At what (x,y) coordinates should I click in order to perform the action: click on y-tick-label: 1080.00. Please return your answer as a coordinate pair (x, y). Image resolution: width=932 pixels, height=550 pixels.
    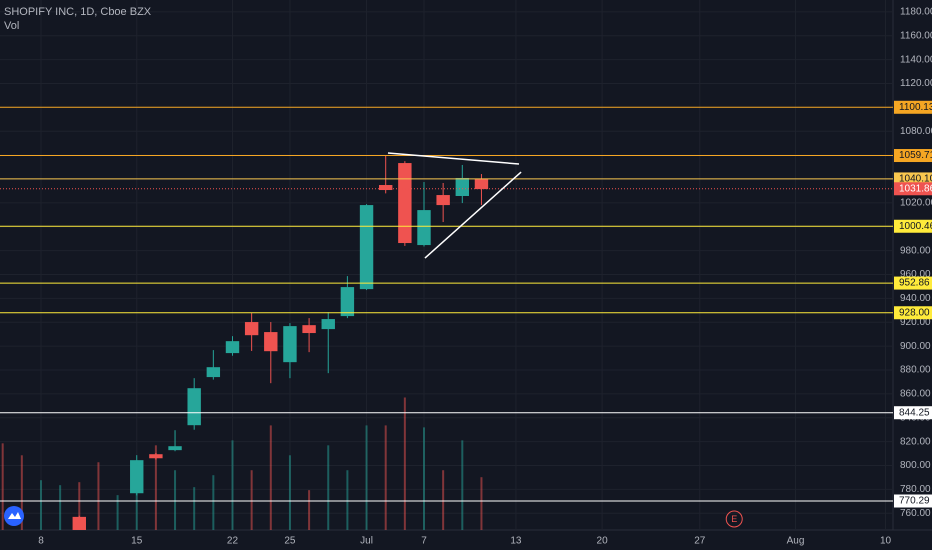
    Looking at the image, I should click on (916, 131).